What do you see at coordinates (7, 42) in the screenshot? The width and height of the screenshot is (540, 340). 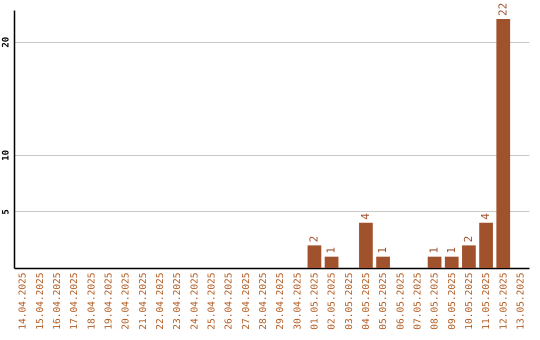 I see `y-tick-label: 20` at bounding box center [7, 42].